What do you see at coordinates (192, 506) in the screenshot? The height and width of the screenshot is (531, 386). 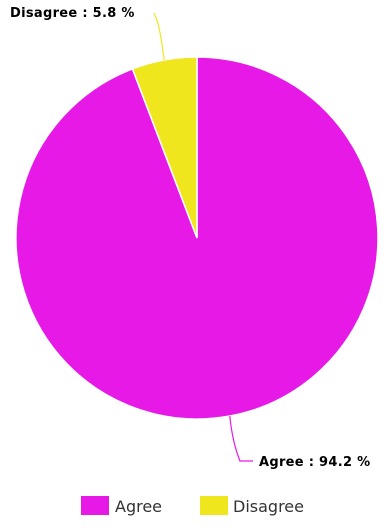 I see `legend: Agree Disagree` at bounding box center [192, 506].